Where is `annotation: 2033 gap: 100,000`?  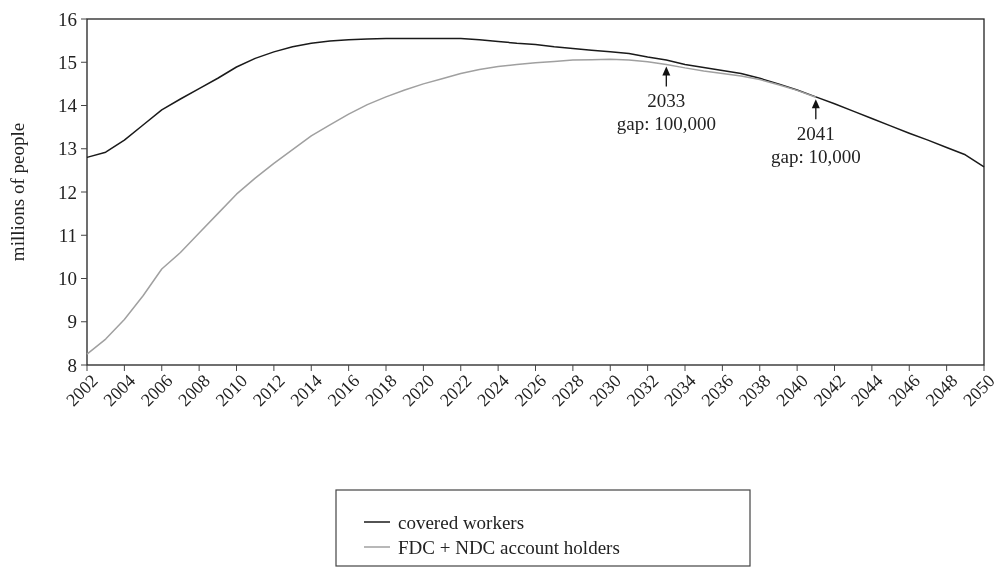
annotation: 2033 gap: 100,000 is located at coordinates (666, 112).